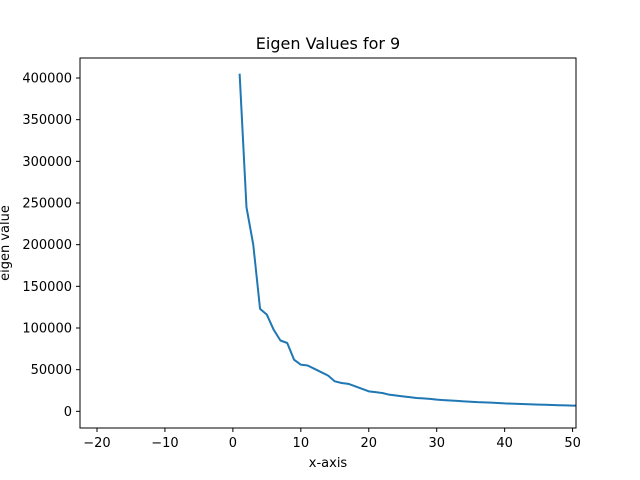 Image resolution: width=640 pixels, height=480 pixels. I want to click on x-tick-label: 50, so click(572, 443).